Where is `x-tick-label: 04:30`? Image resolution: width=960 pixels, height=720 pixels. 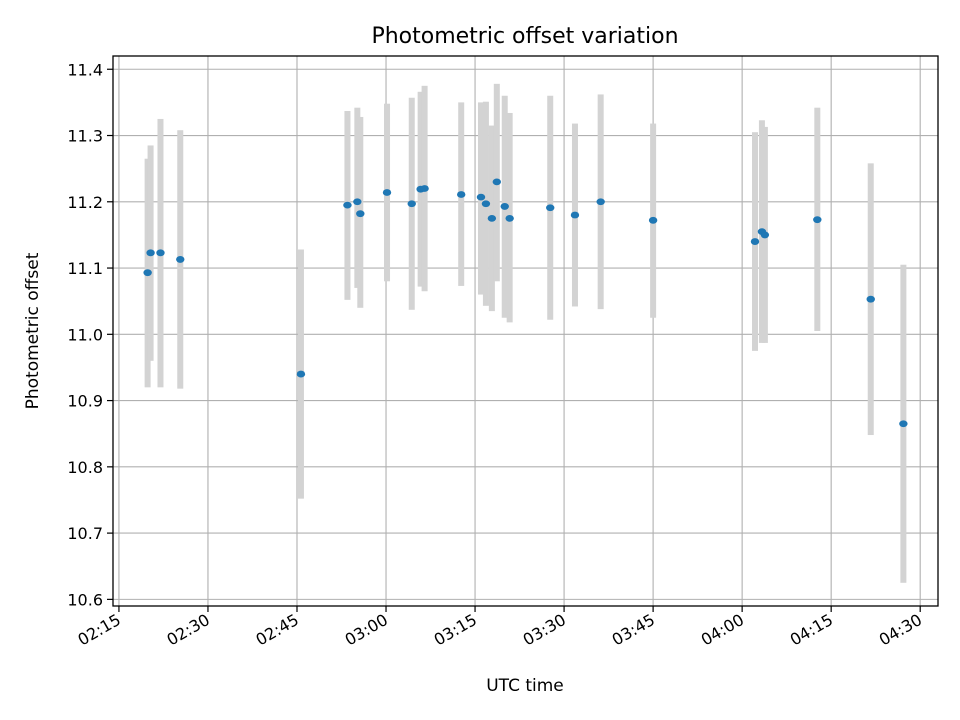
x-tick-label: 04:30 is located at coordinates (900, 630).